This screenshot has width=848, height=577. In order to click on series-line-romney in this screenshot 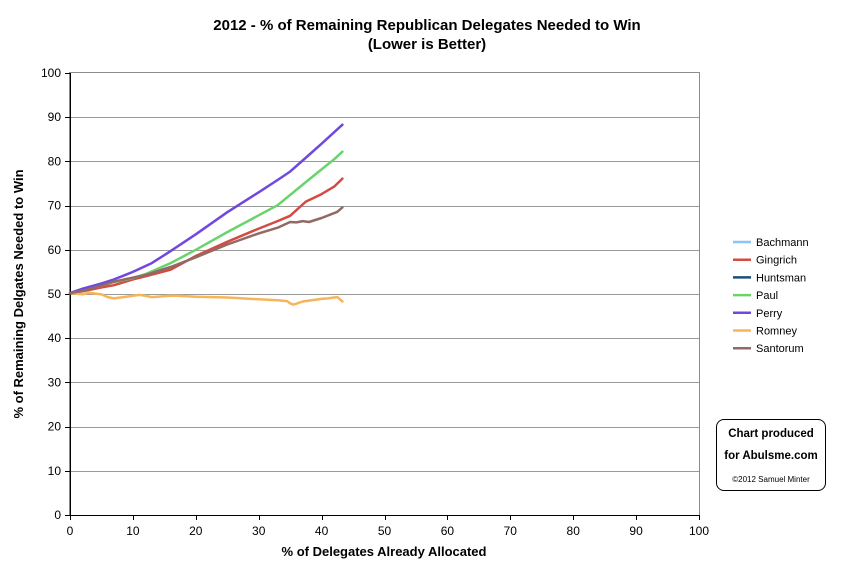, I will do `click(206, 298)`.